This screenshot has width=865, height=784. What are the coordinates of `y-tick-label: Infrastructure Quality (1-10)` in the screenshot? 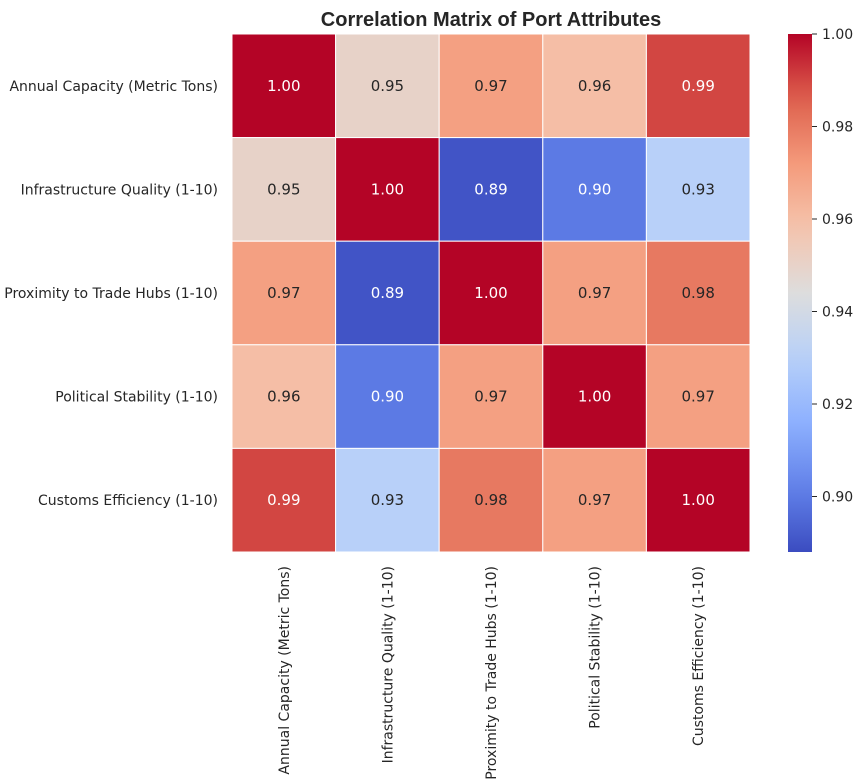 It's located at (119, 190).